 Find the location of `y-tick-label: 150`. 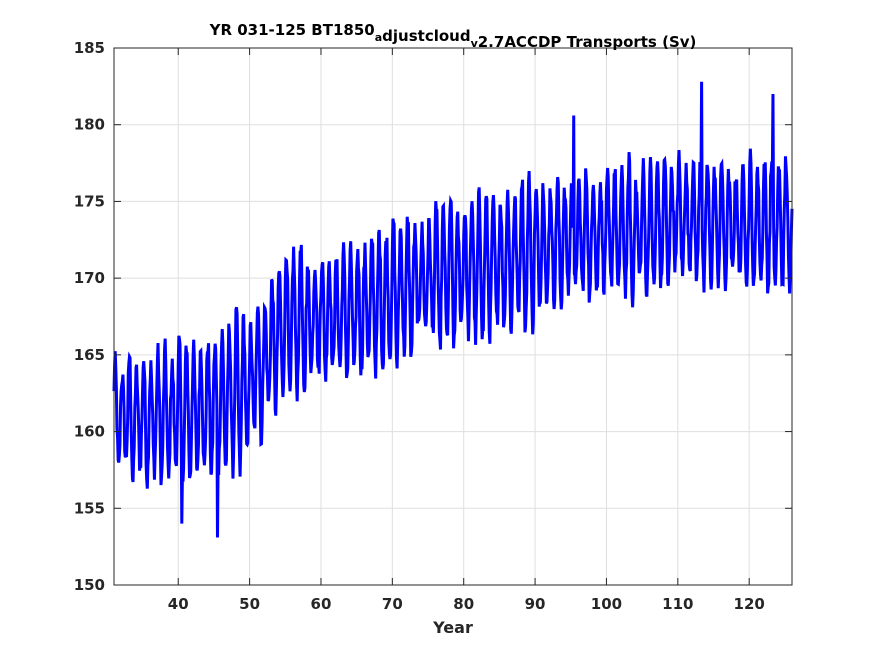

y-tick-label: 150 is located at coordinates (89, 585).